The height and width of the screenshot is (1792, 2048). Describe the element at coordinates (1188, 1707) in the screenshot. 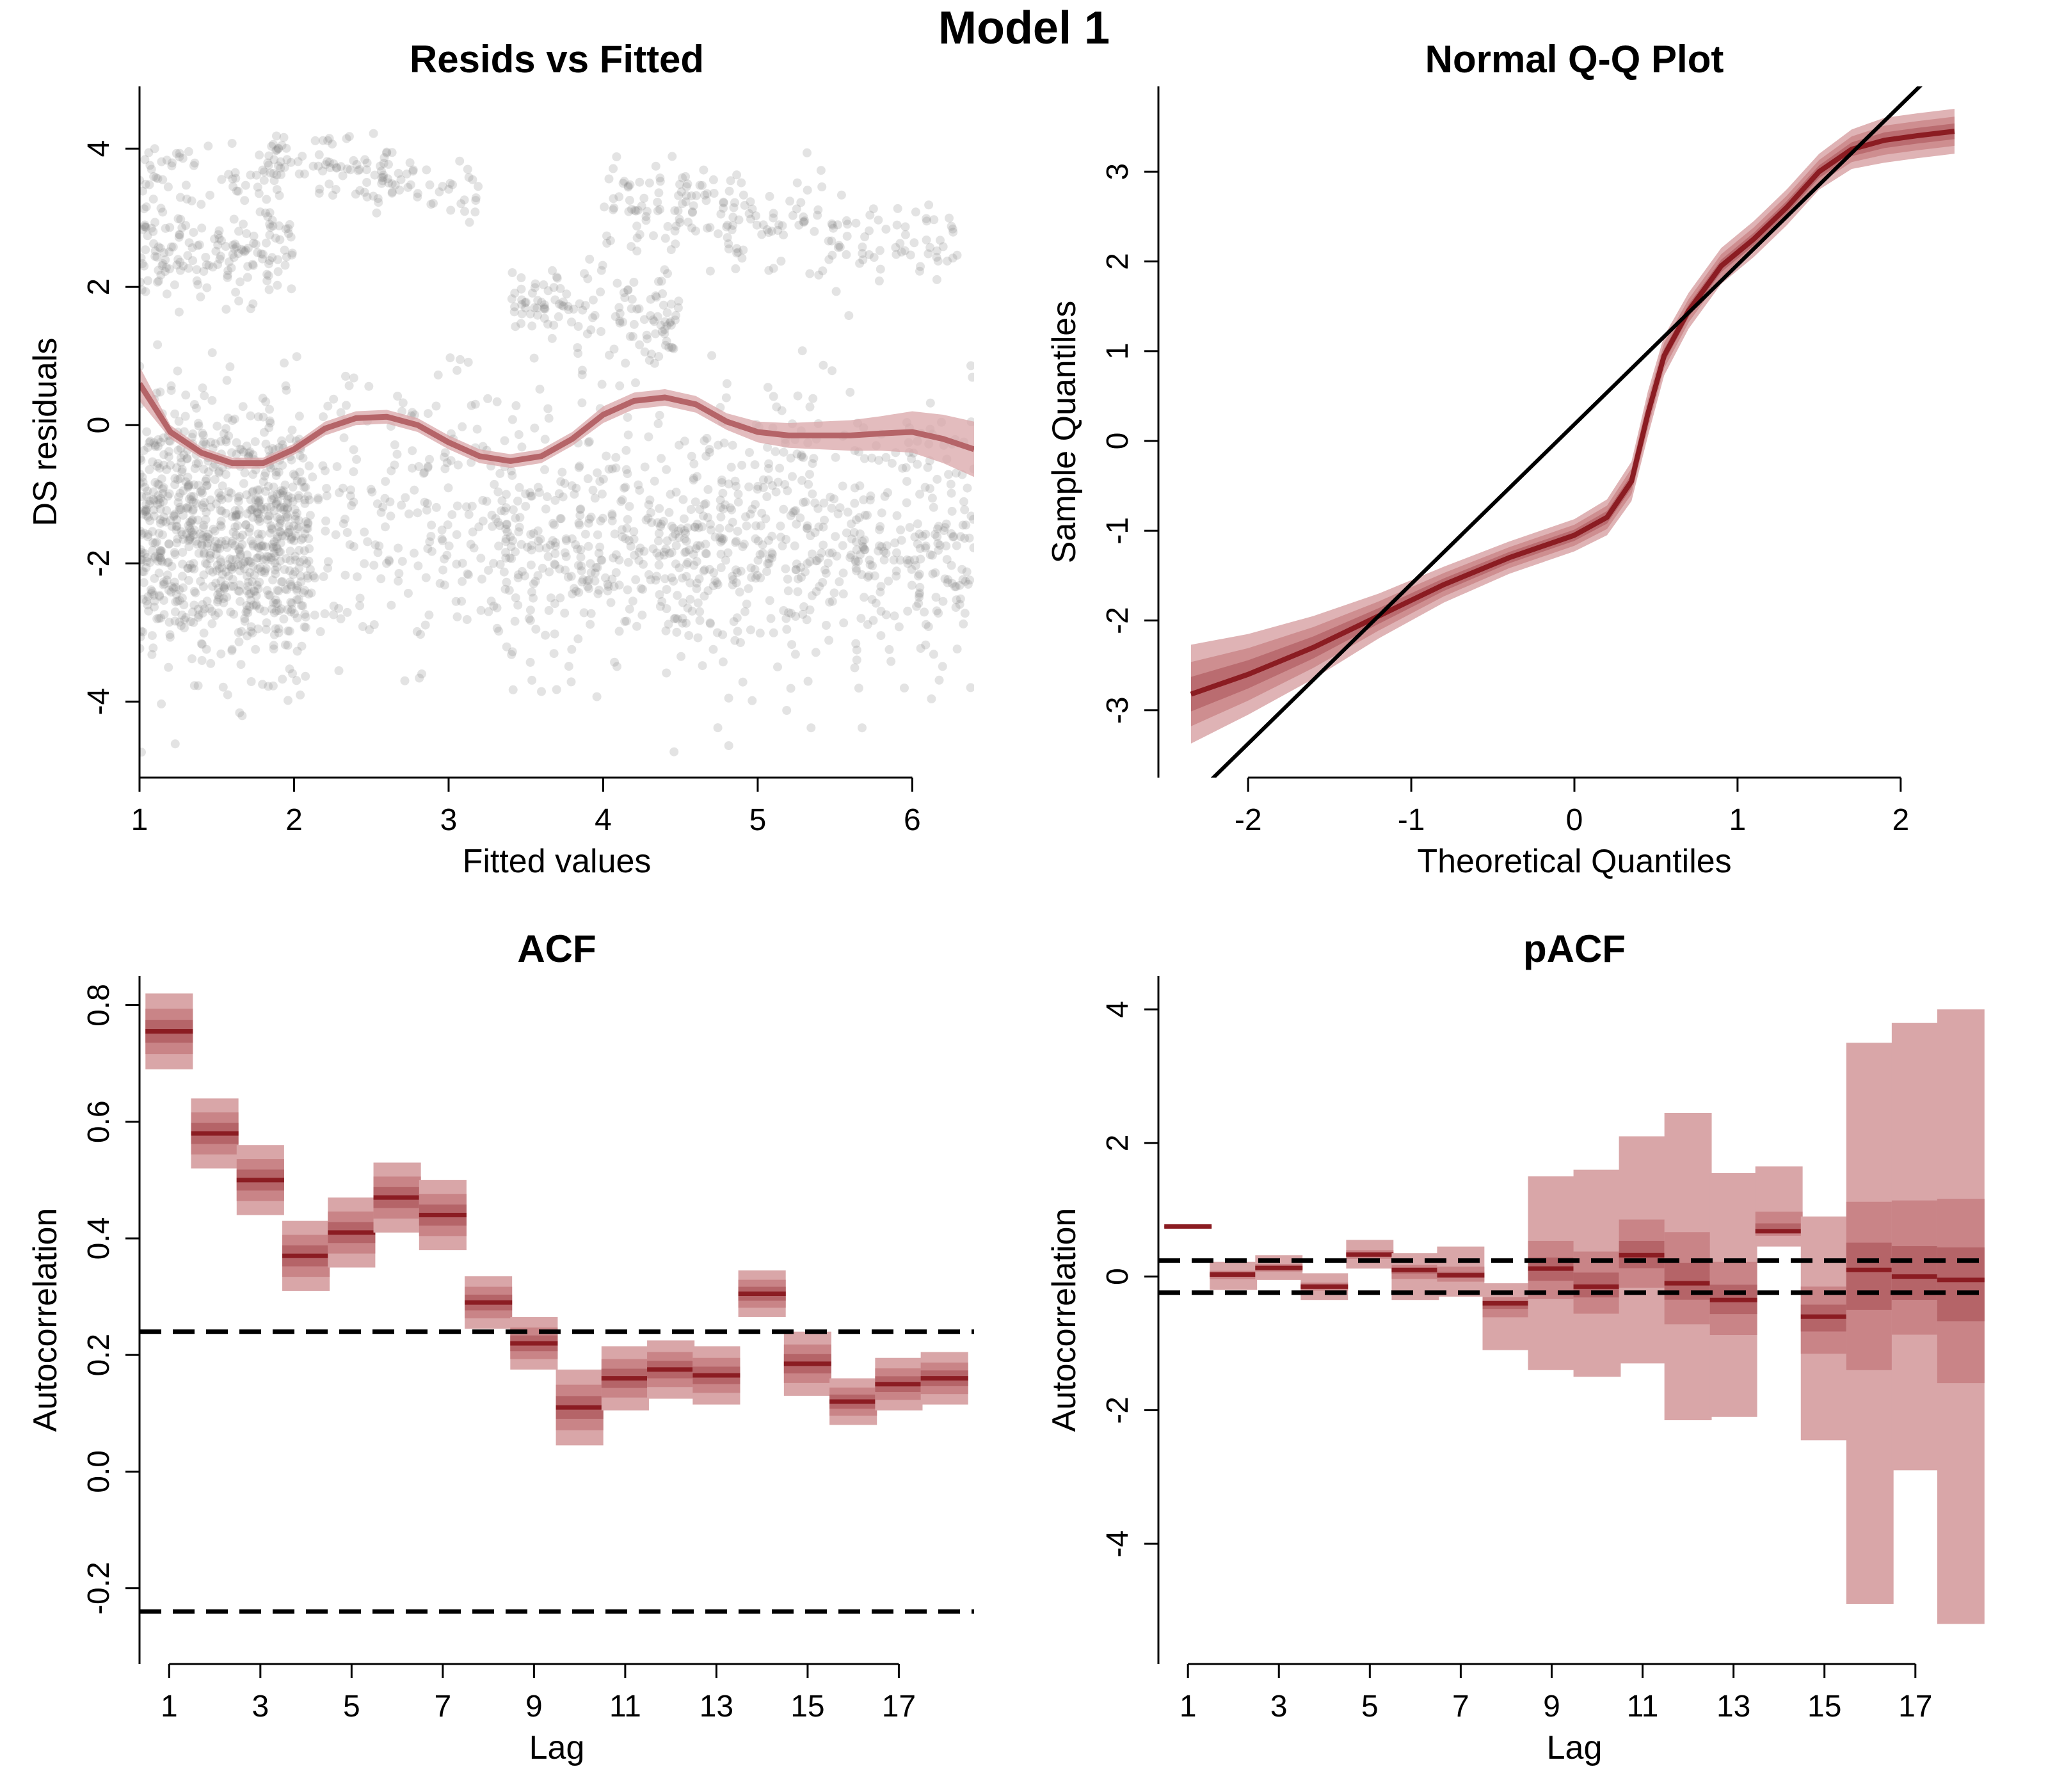

I see `x-tick-label: 1` at that location.